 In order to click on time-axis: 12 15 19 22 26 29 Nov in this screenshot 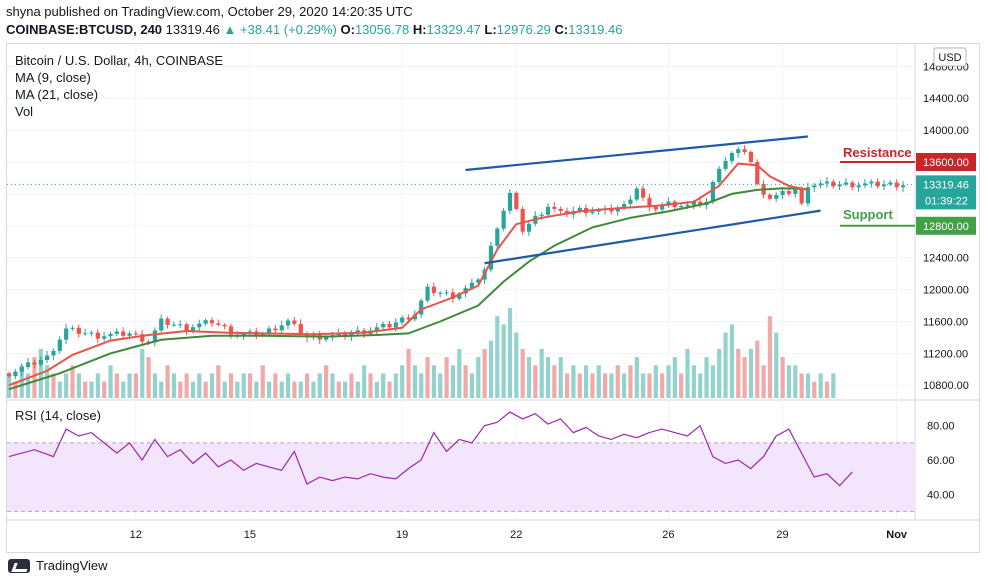, I will do `click(519, 535)`.